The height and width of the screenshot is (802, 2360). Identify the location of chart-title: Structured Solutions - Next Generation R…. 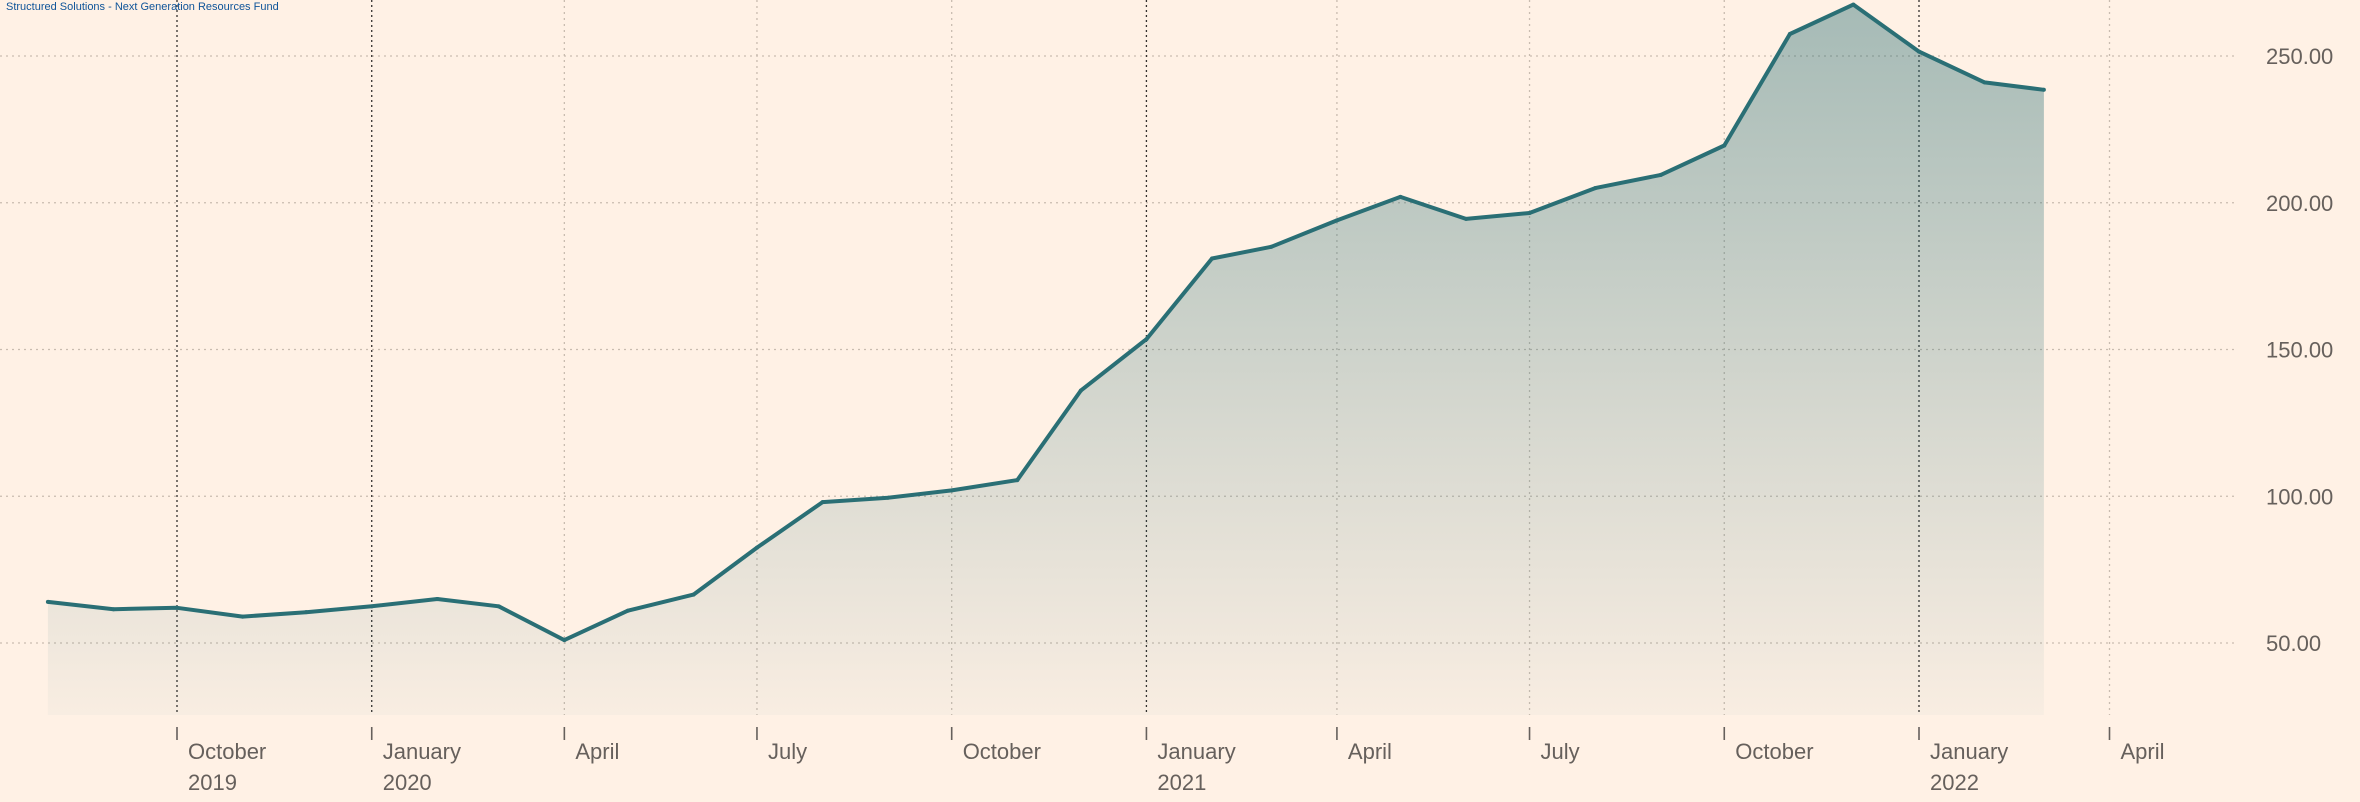
(142, 7).